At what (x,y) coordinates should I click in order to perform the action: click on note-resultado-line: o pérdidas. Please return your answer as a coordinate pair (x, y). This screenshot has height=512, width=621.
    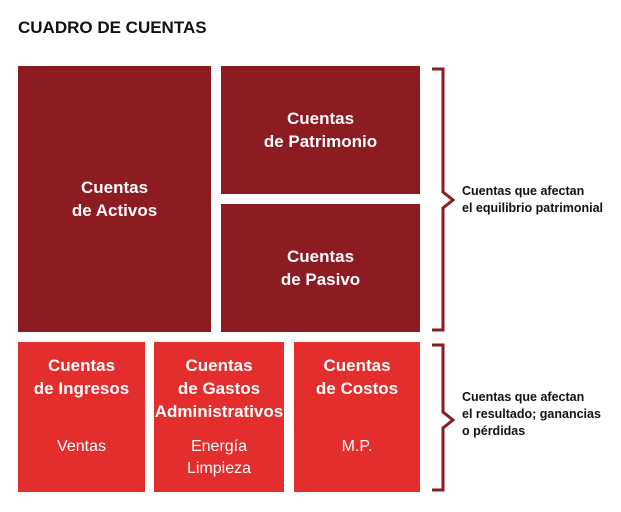
    Looking at the image, I should click on (494, 431).